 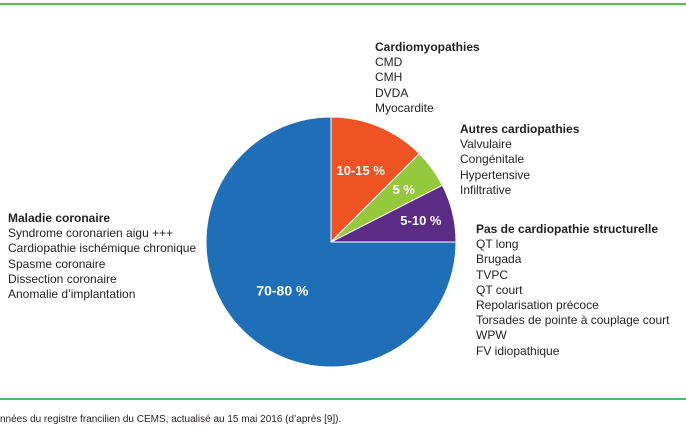 I want to click on legend-item: Dissection coronaire, so click(x=62, y=278).